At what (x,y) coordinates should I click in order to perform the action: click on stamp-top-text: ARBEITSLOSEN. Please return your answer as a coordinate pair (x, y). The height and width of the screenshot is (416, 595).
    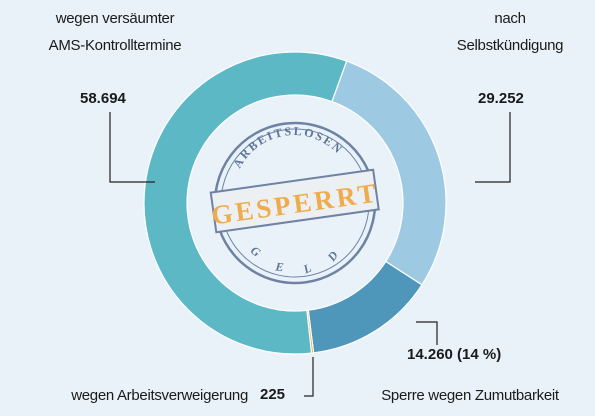
    Looking at the image, I should click on (287, 143).